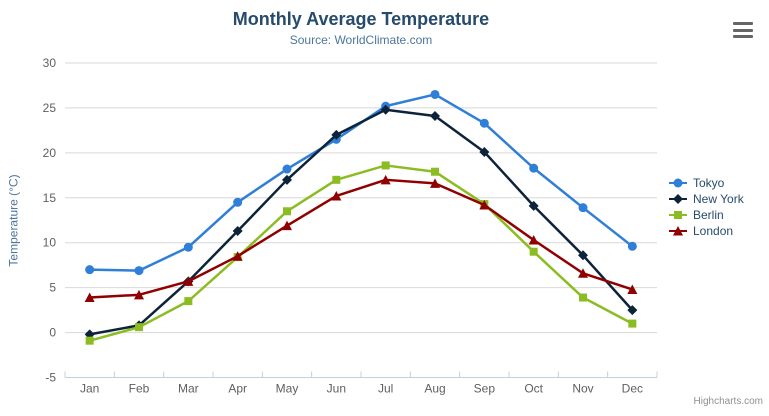 Image resolution: width=769 pixels, height=416 pixels. I want to click on legend-item-tokyo: Tokyo, so click(706, 183).